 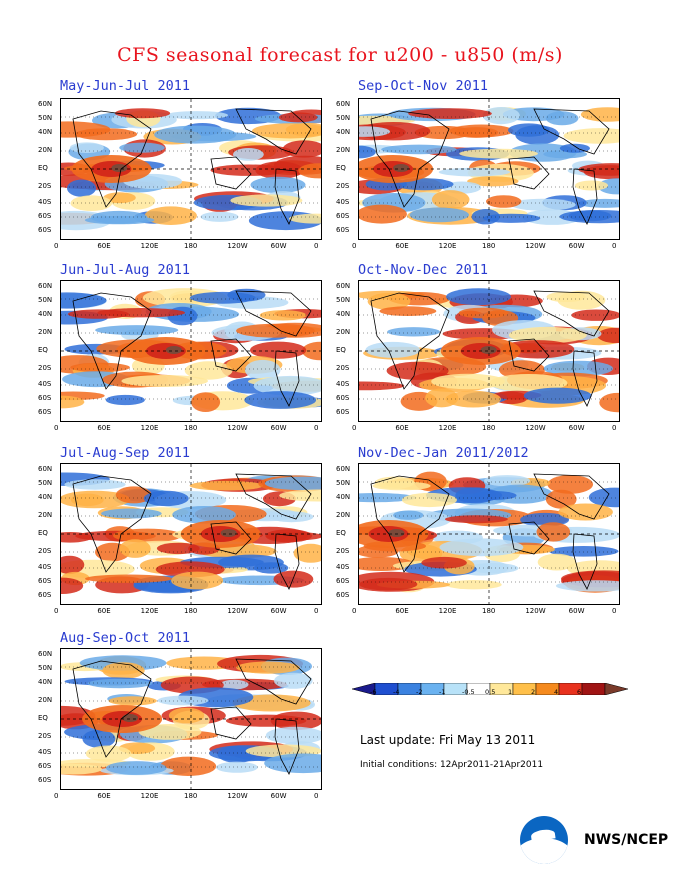 I want to click on last-update-text: Last update: Fri May 13 2011, so click(x=448, y=740).